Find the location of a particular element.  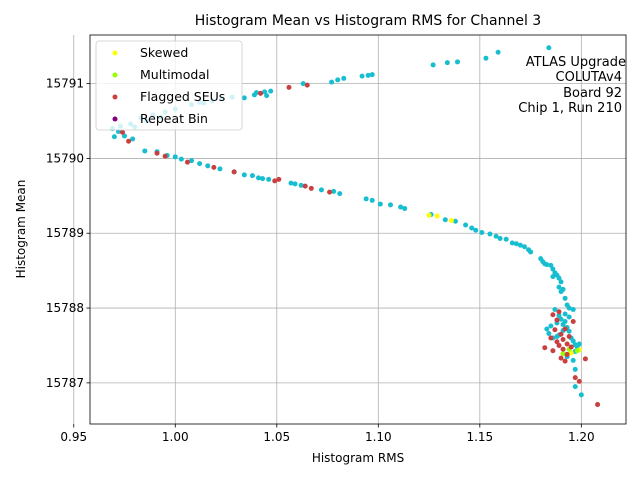

x-tick-label: 1.20 is located at coordinates (581, 437).